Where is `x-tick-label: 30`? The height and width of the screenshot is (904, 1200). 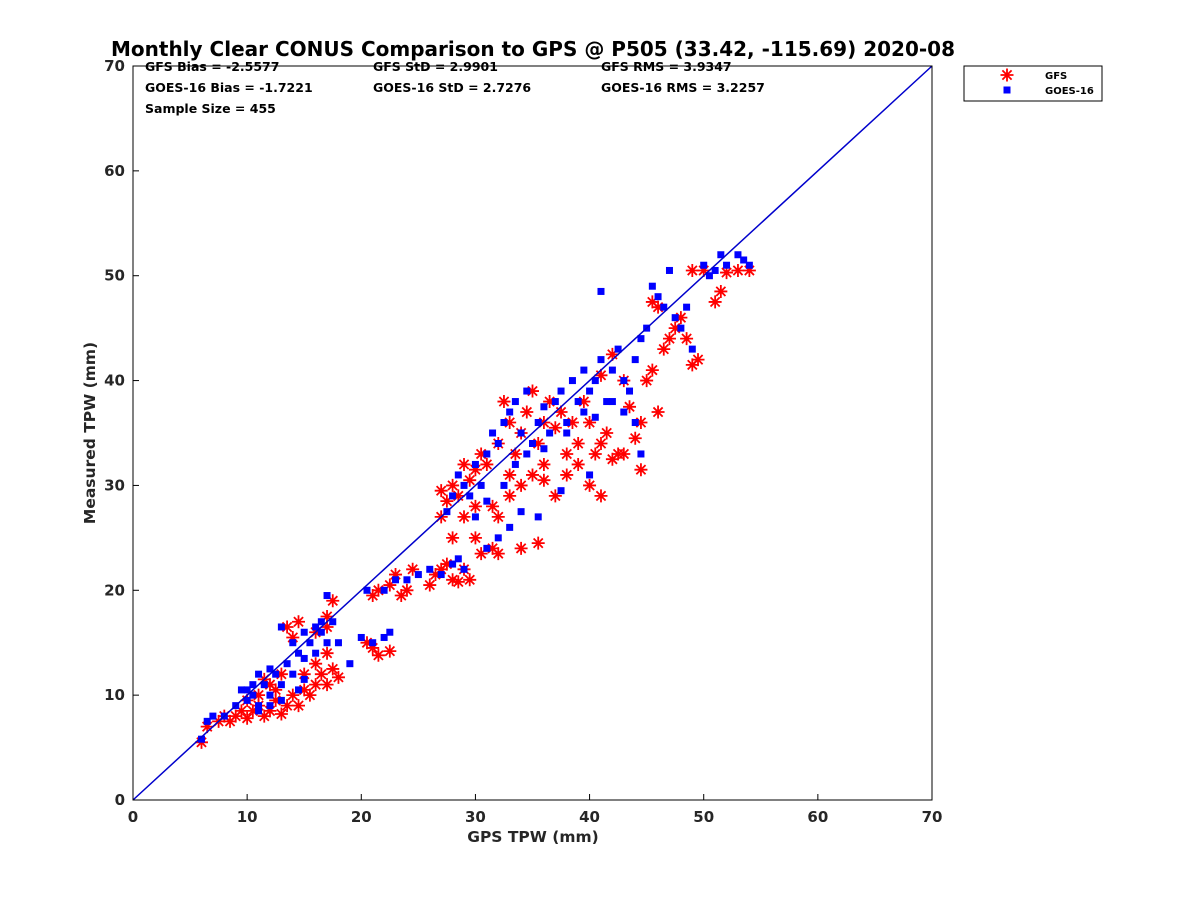
x-tick-label: 30 is located at coordinates (475, 817).